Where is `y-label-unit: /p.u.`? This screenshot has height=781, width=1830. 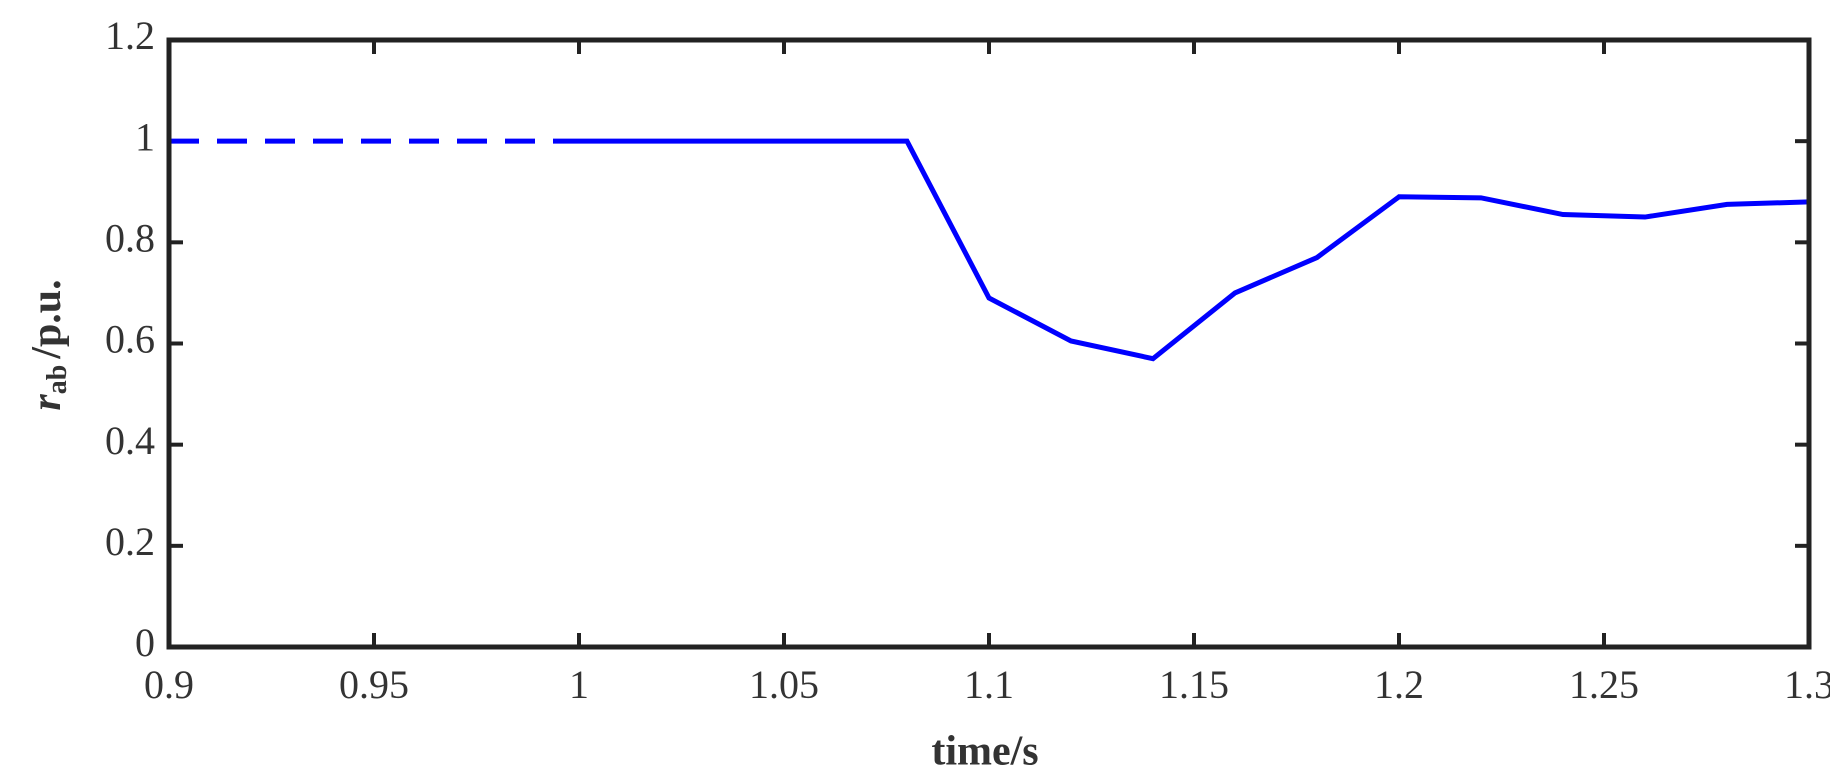
y-label-unit: /p.u. is located at coordinates (47, 319).